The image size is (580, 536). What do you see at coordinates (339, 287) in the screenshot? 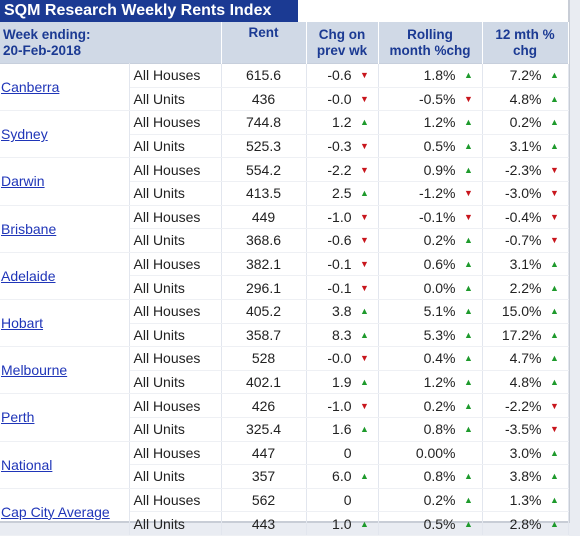
I see `chg-prev-wk-value: -0.1` at bounding box center [339, 287].